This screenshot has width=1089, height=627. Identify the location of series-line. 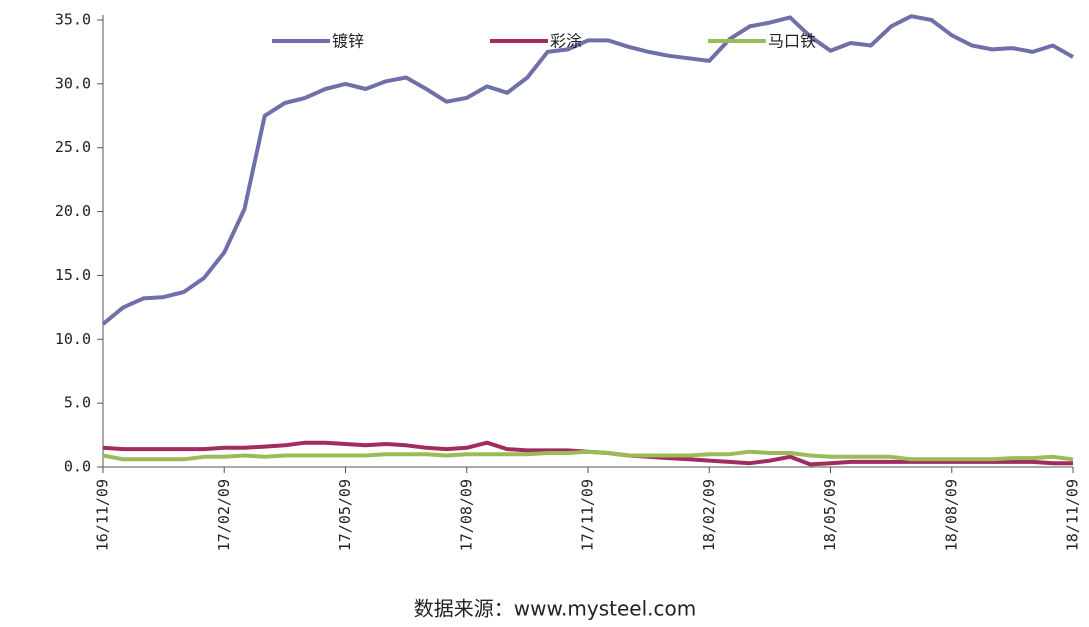
(588, 455).